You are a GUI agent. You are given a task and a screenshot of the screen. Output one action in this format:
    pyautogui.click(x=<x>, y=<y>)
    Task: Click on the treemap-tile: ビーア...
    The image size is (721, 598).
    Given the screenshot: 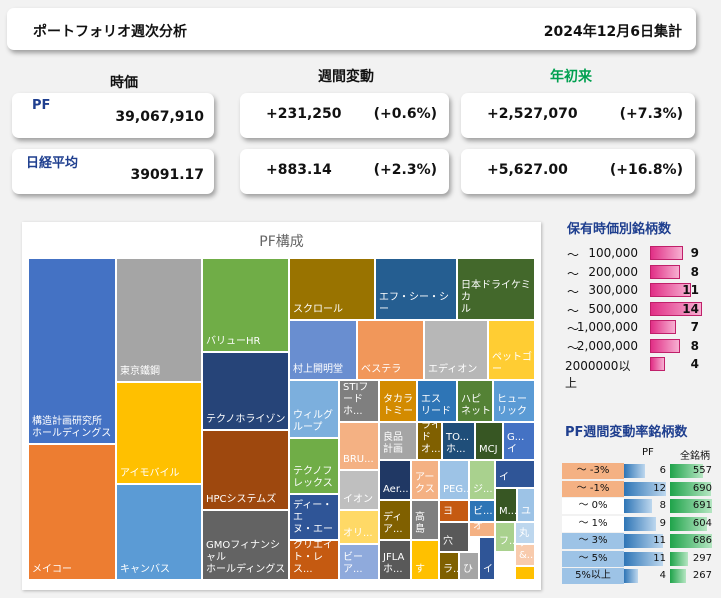 What is the action you would take?
    pyautogui.click(x=359, y=562)
    